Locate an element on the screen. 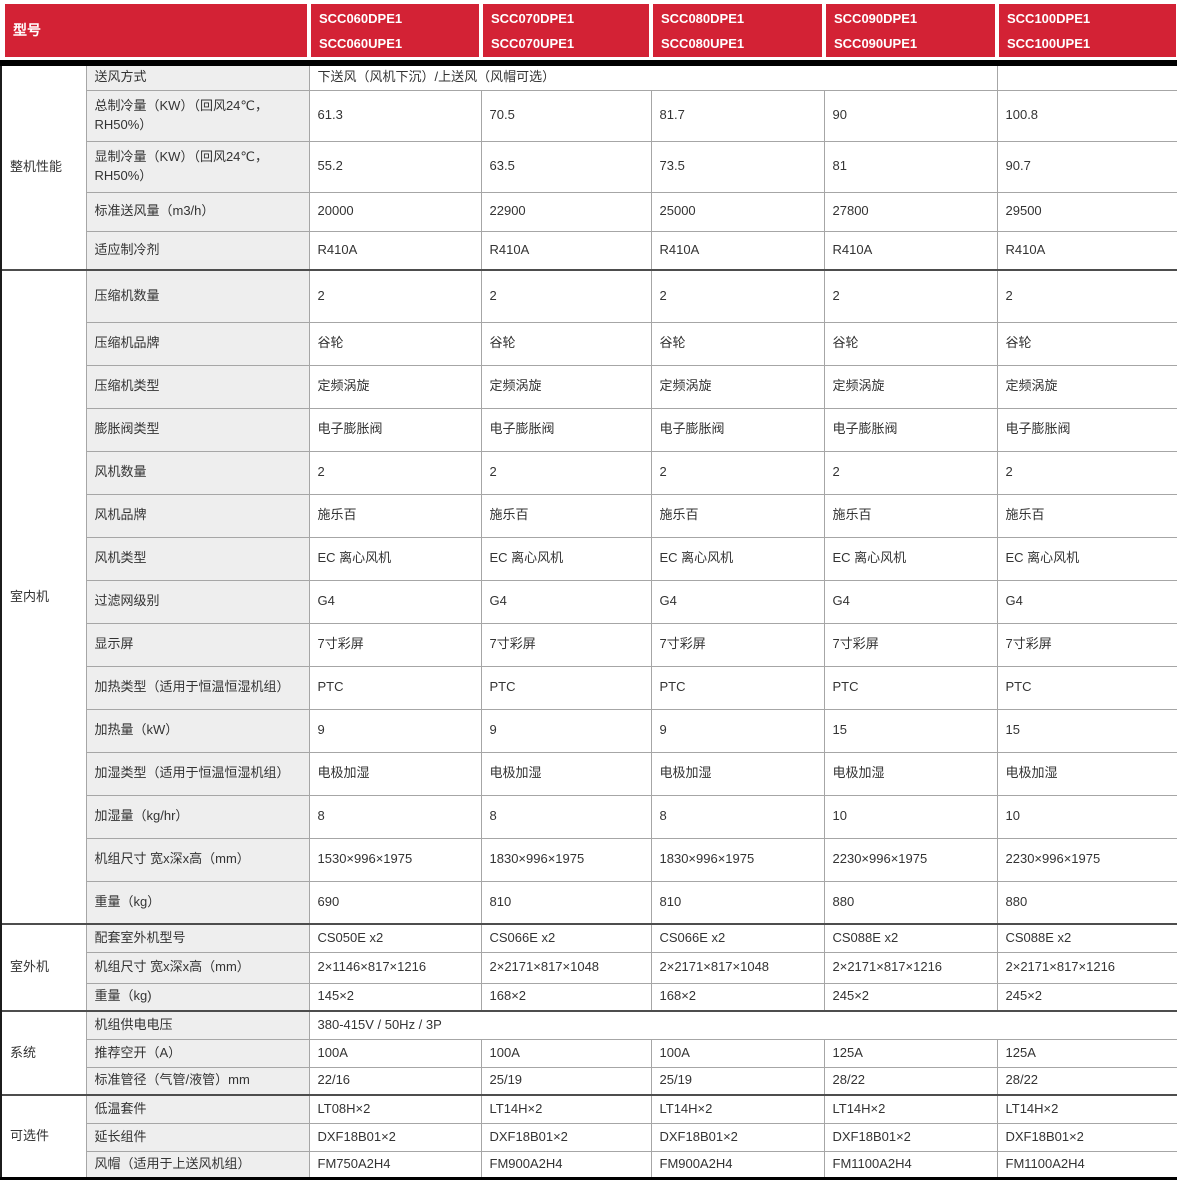  spec-value: 810 is located at coordinates (566, 902).